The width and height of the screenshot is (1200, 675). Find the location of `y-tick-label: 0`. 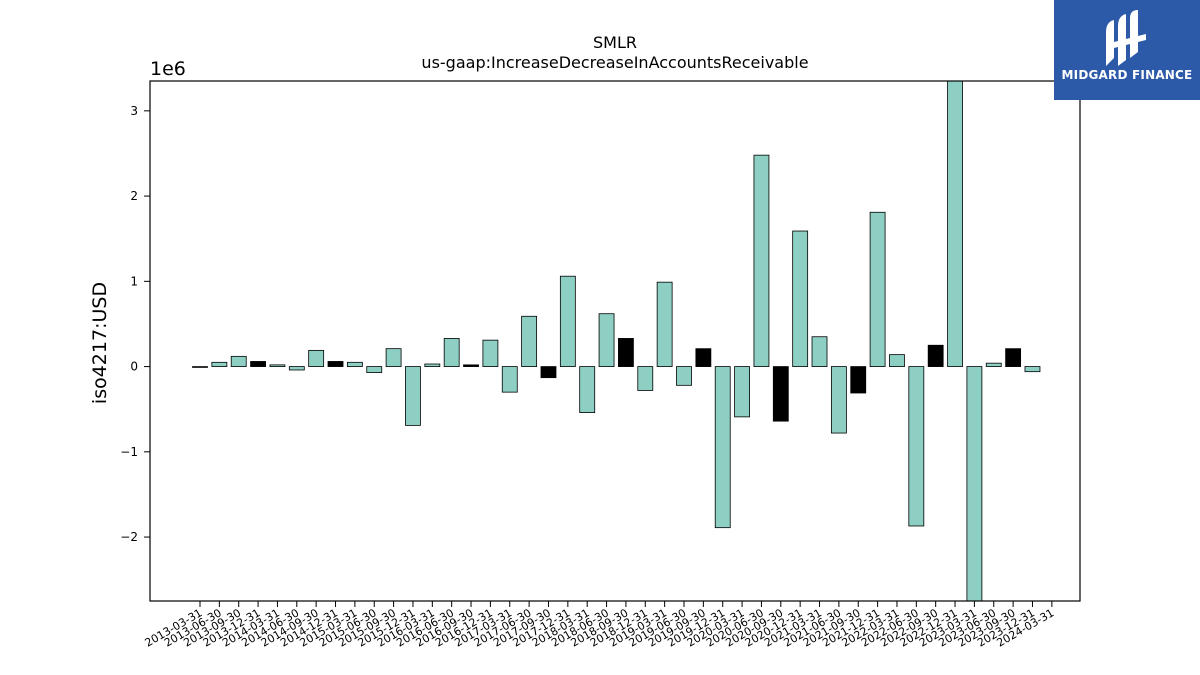

y-tick-label: 0 is located at coordinates (134, 367).